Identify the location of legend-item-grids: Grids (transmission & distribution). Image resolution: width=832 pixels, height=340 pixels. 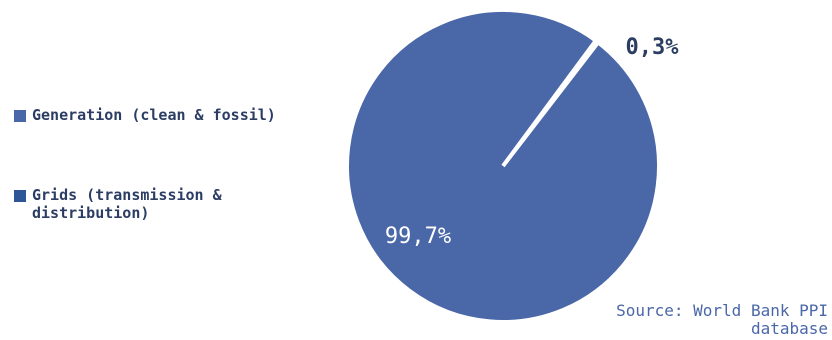
(168, 204).